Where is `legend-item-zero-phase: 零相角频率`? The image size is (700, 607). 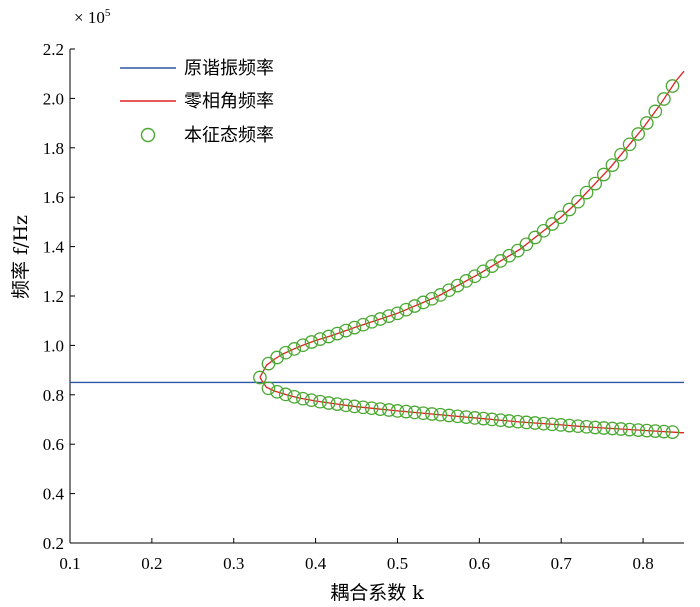
legend-item-zero-phase: 零相角频率 is located at coordinates (197, 101).